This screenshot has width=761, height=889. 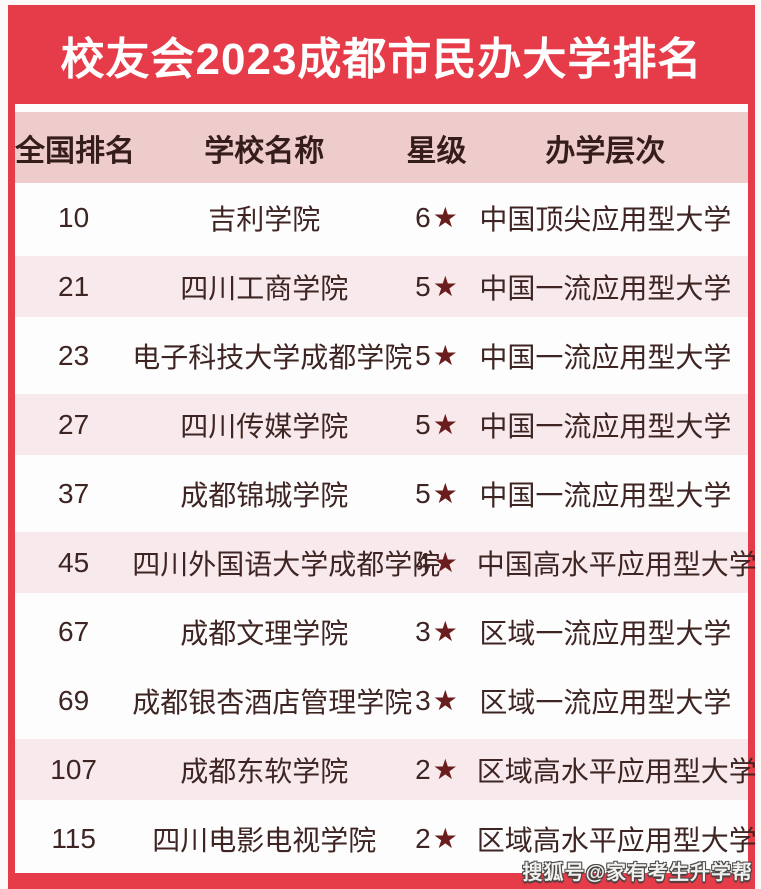 What do you see at coordinates (264, 426) in the screenshot?
I see `school-name-cell: 四川传媒学院` at bounding box center [264, 426].